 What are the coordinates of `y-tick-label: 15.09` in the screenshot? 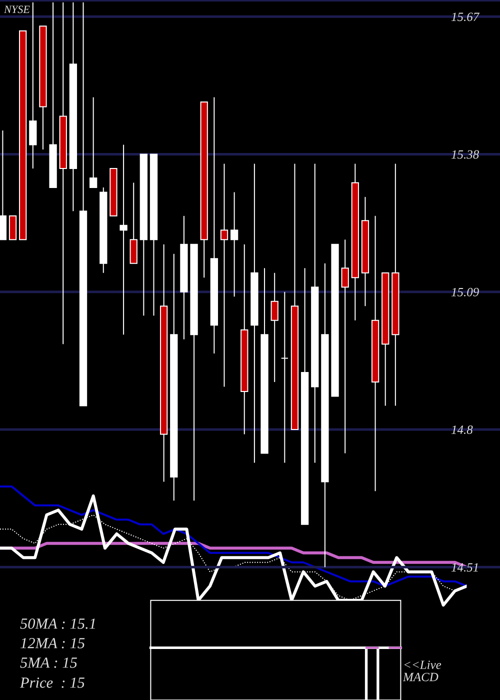 It's located at (465, 292).